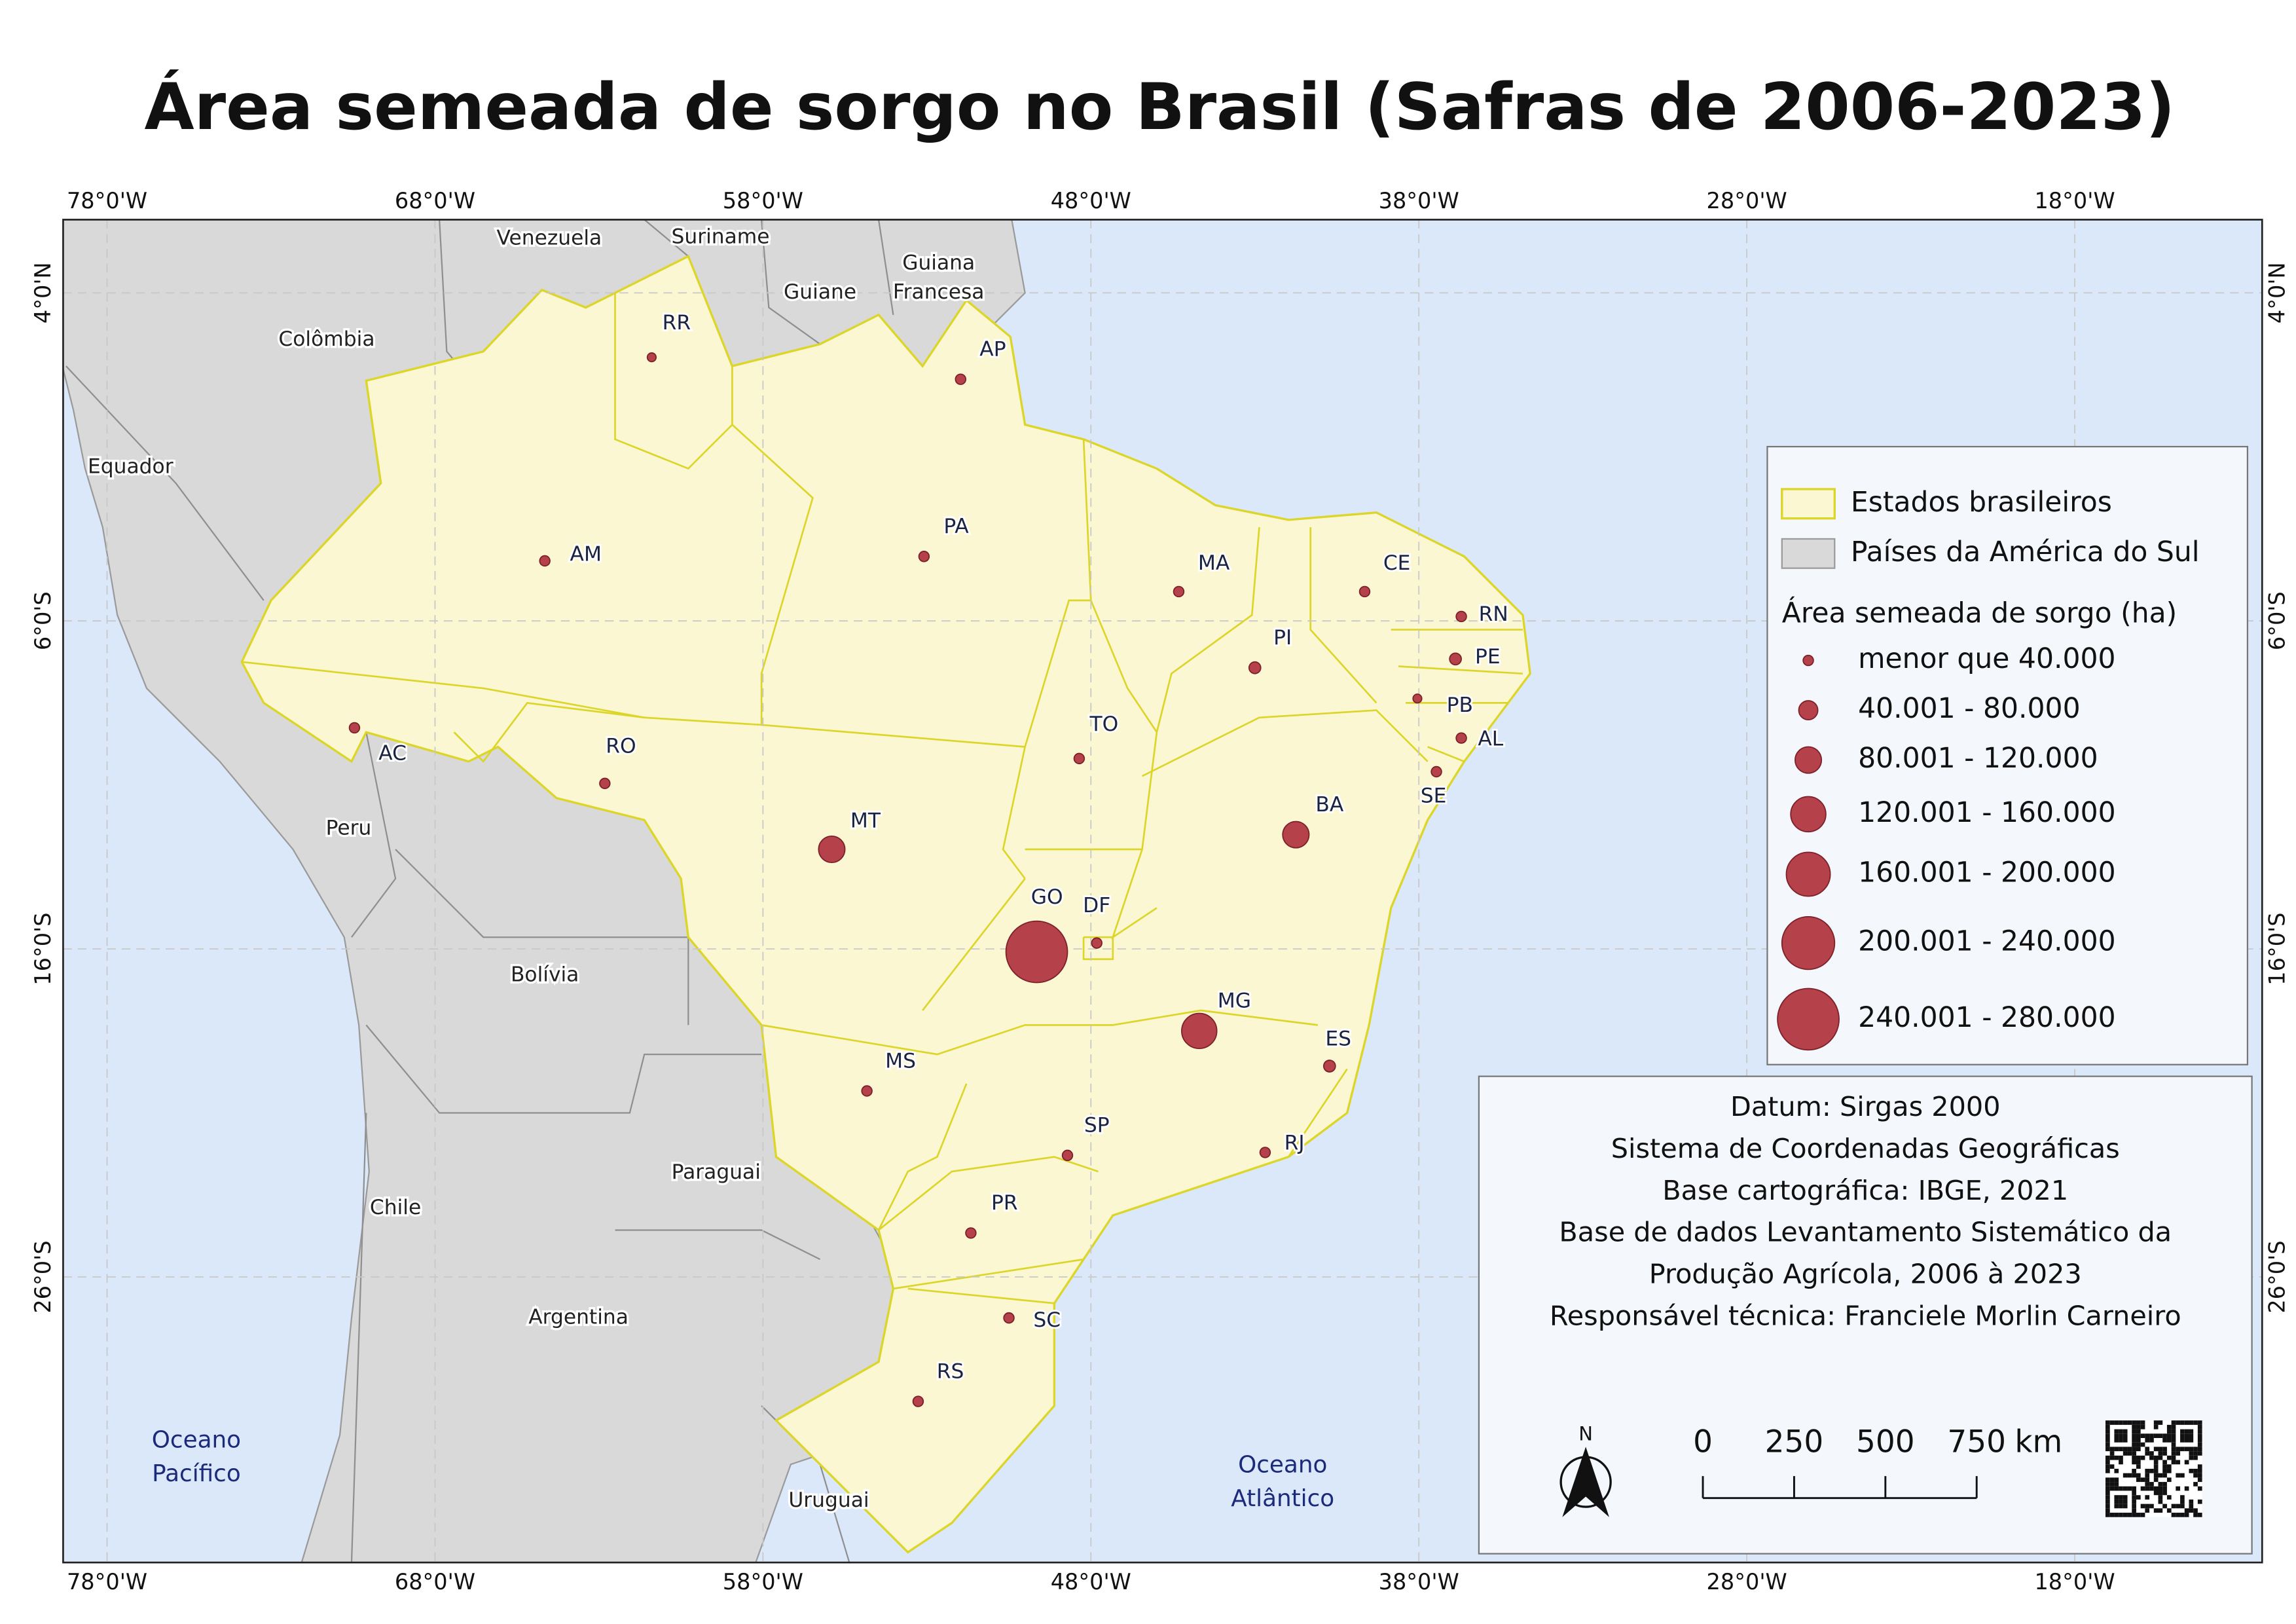 This screenshot has width=2296, height=1624. What do you see at coordinates (1986, 659) in the screenshot?
I see `legend-label: menor que 40.000` at bounding box center [1986, 659].